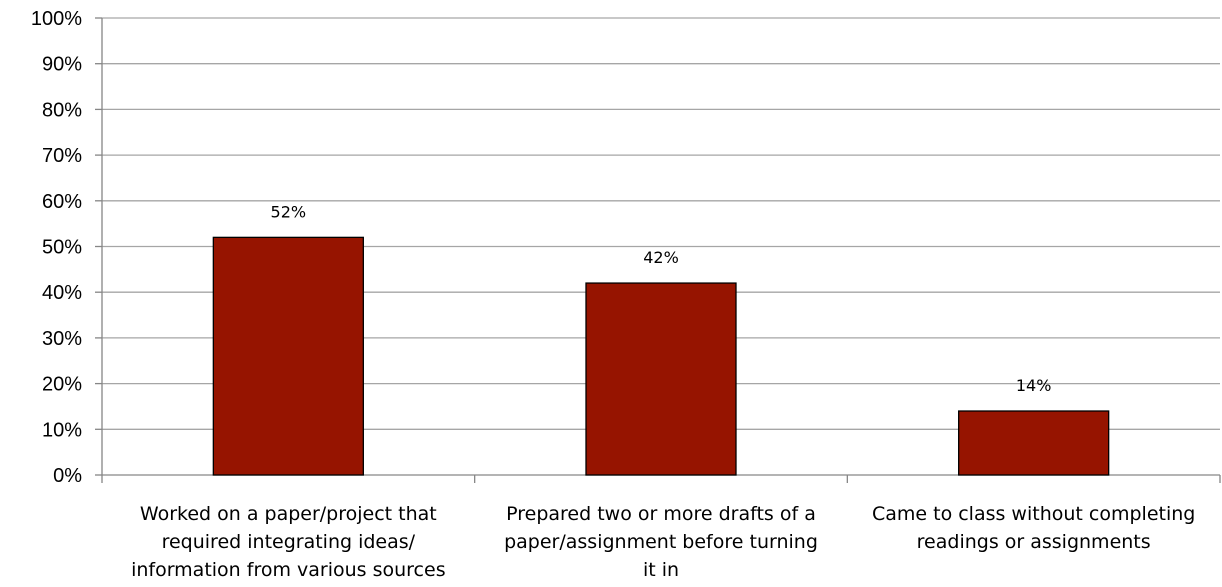 The width and height of the screenshot is (1222, 587). Describe the element at coordinates (62, 385) in the screenshot. I see `y-tick-label: 20%` at that location.